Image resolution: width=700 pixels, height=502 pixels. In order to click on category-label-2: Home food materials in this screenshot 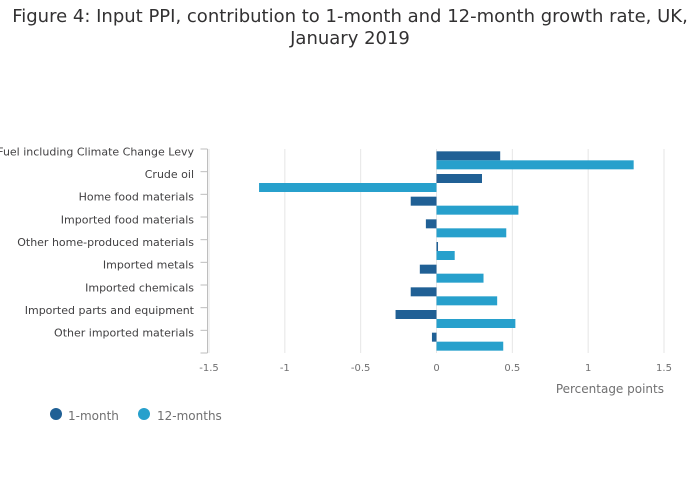, I will do `click(137, 197)`.